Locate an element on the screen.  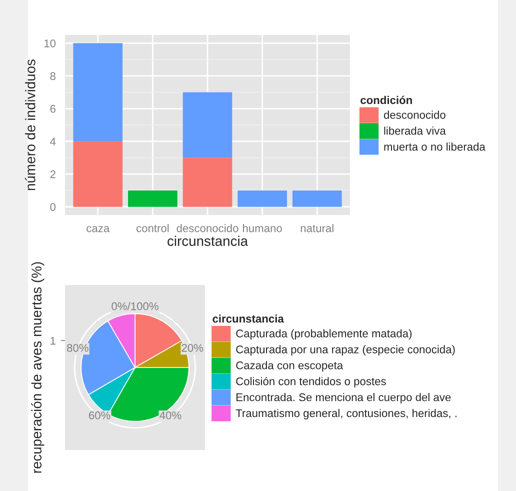
x-tick-label: control is located at coordinates (152, 228).